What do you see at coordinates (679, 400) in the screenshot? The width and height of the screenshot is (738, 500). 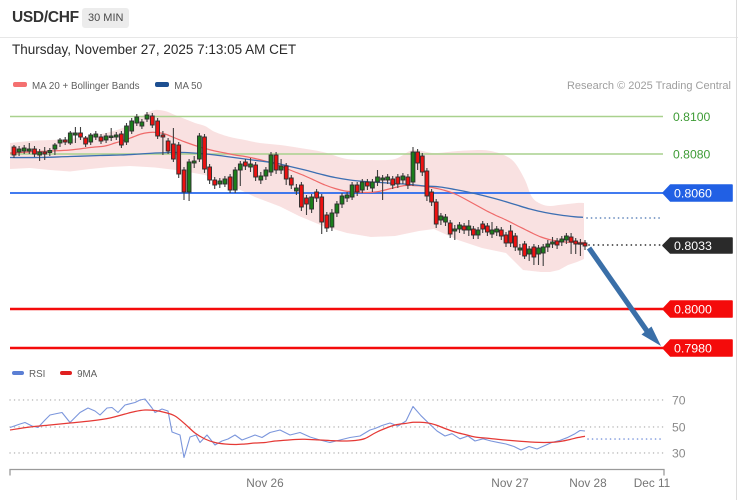 I see `svg-text: 70` at bounding box center [679, 400].